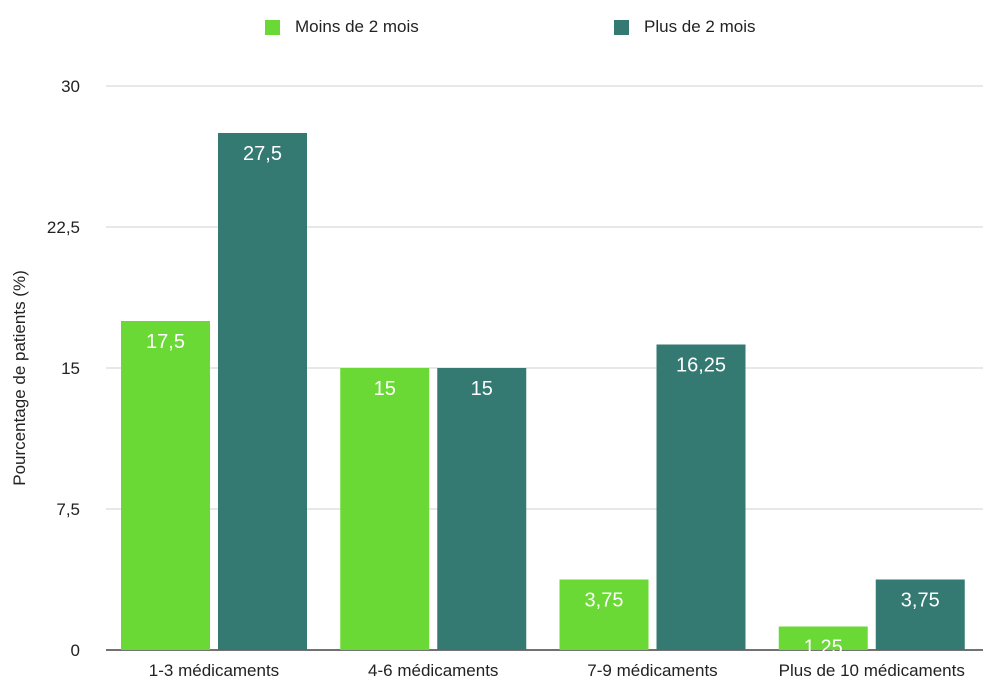 This screenshot has height=680, width=983. Describe the element at coordinates (433, 670) in the screenshot. I see `x-tick-label: 4-6 médicaments` at that location.